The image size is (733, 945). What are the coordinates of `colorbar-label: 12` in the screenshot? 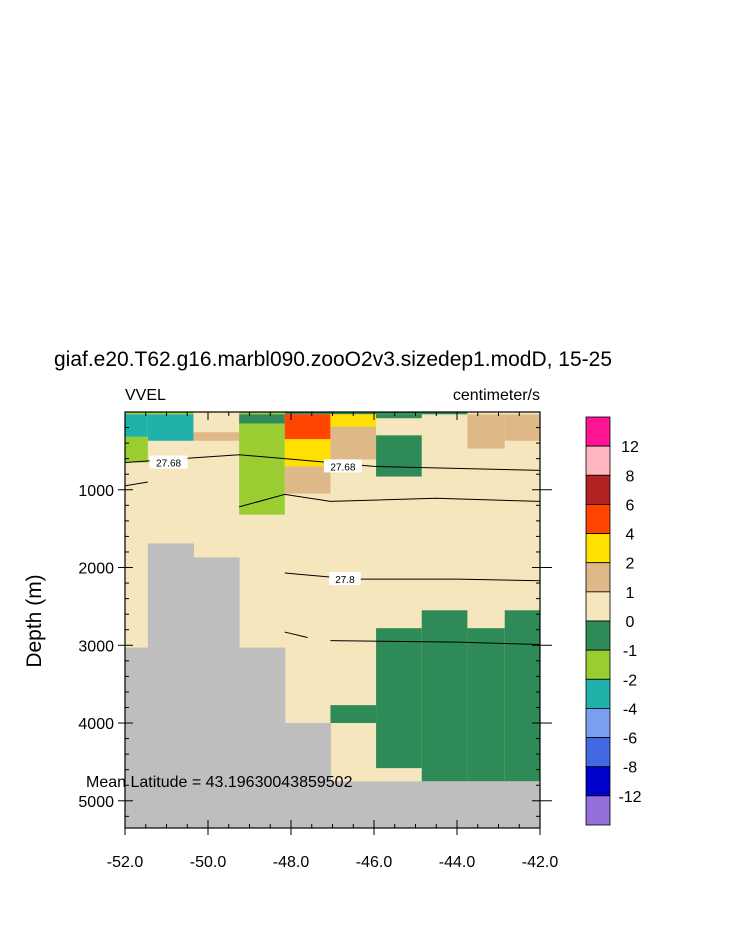 It's located at (630, 447).